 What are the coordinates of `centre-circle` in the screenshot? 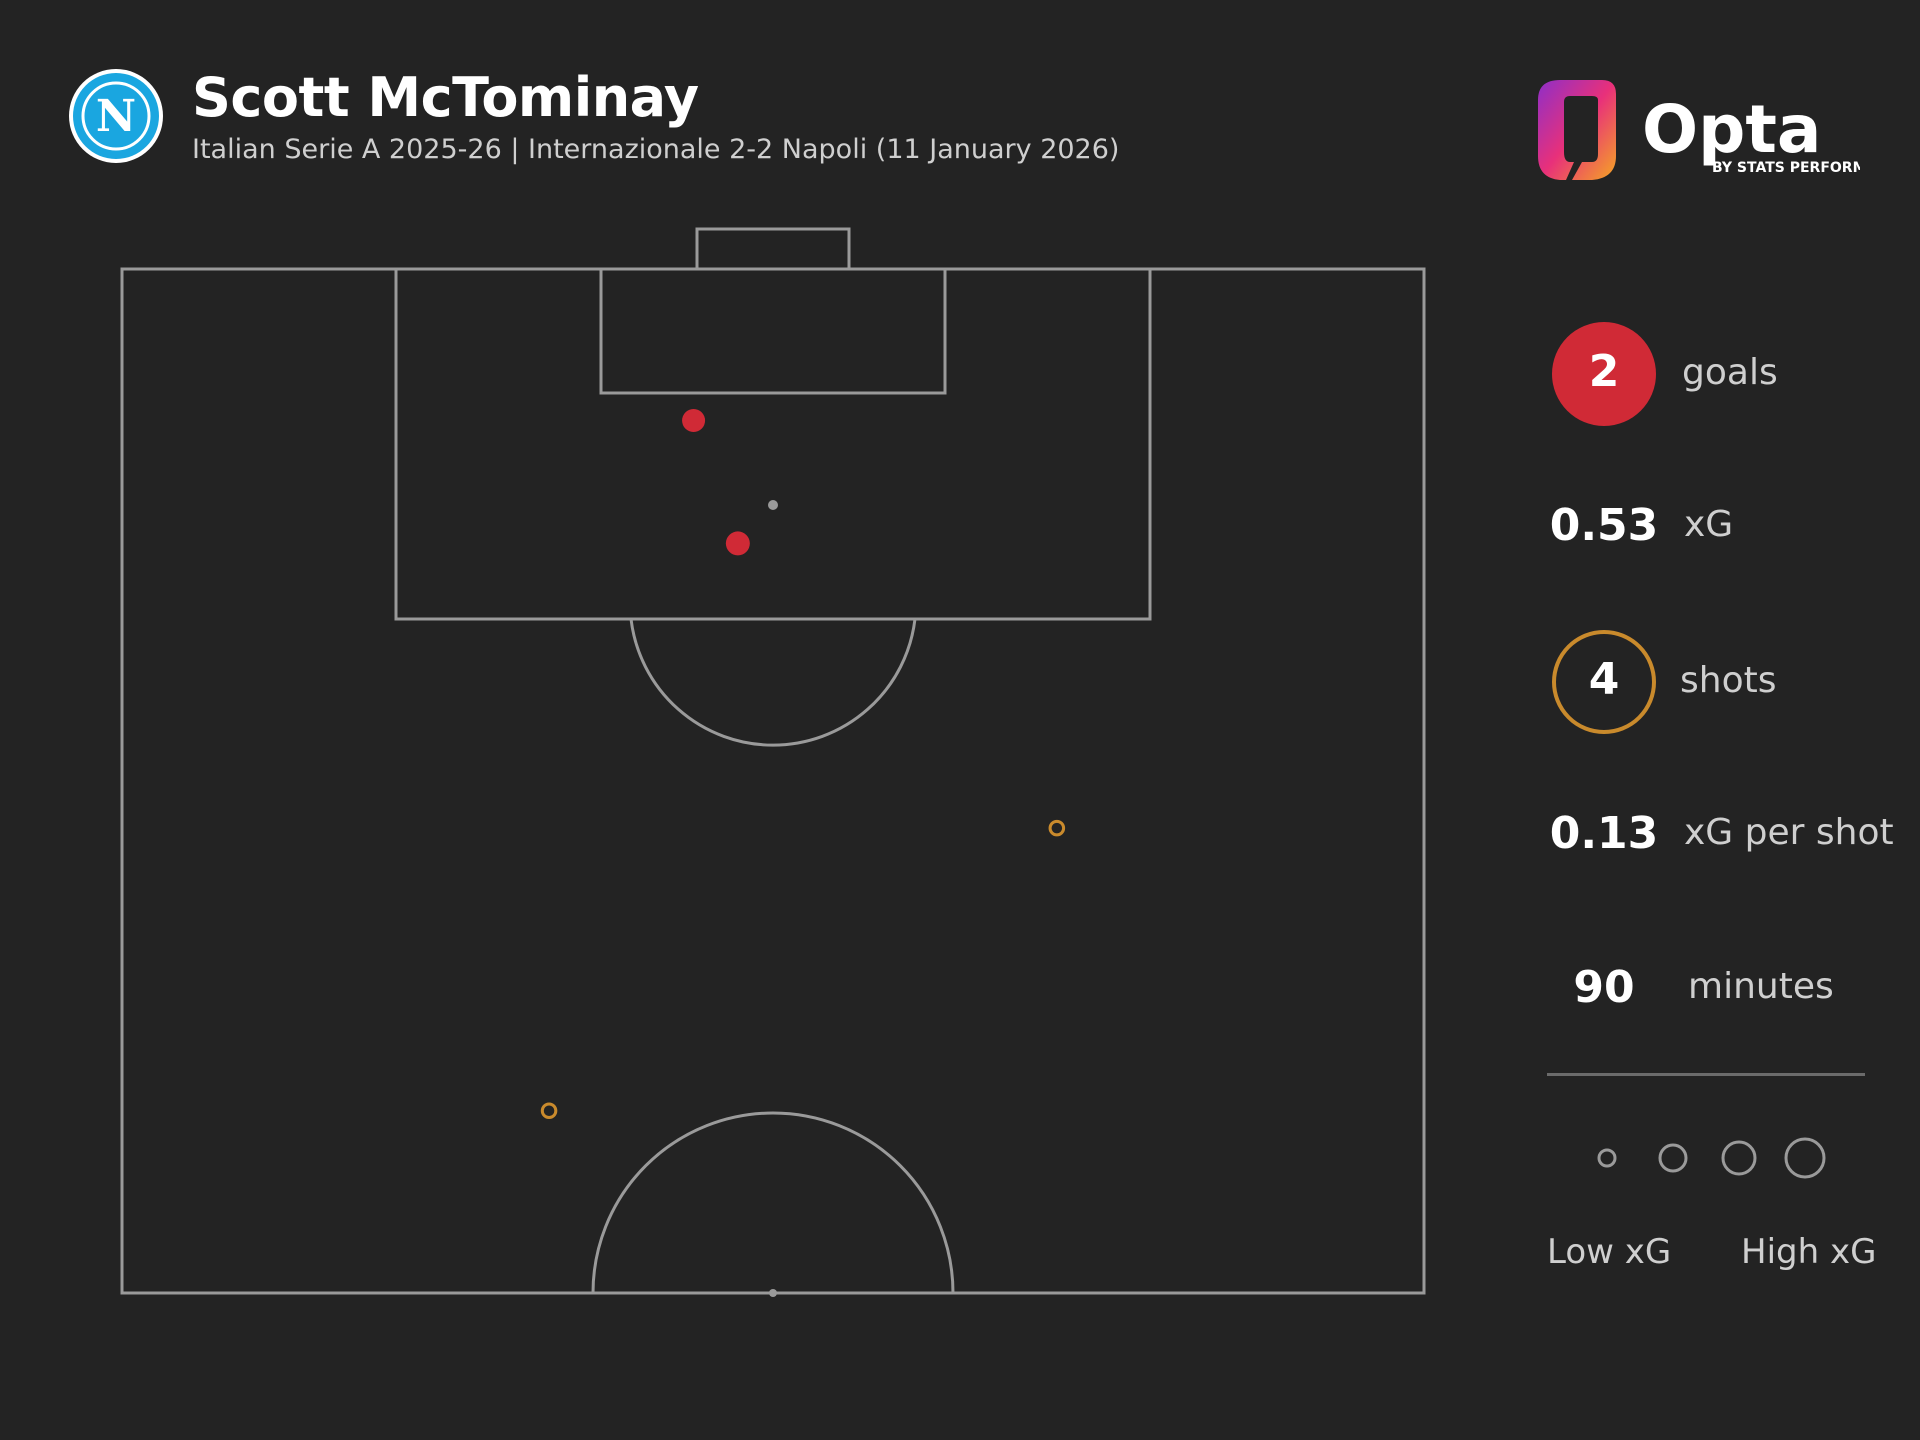 It's located at (773, 1202).